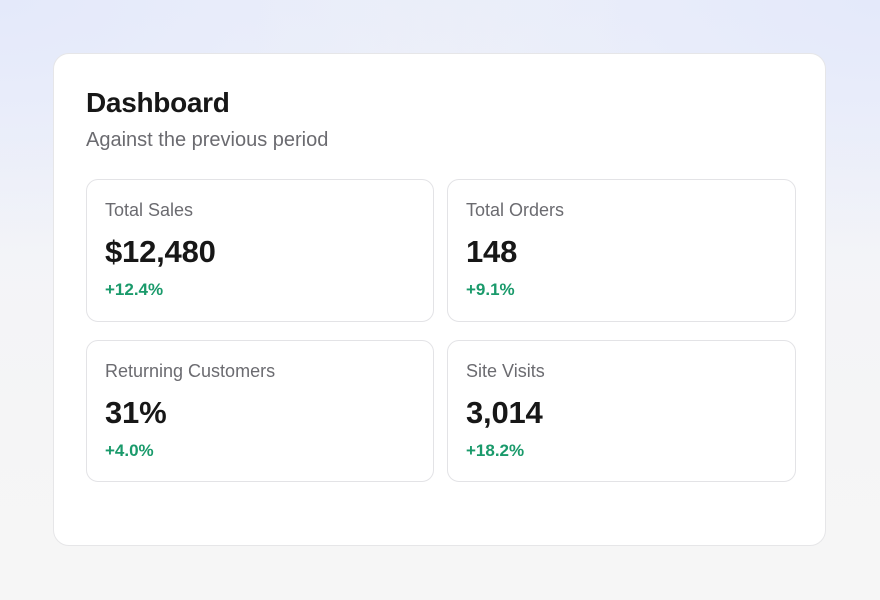  Describe the element at coordinates (505, 371) in the screenshot. I see `stat-label: Site Visits` at that location.